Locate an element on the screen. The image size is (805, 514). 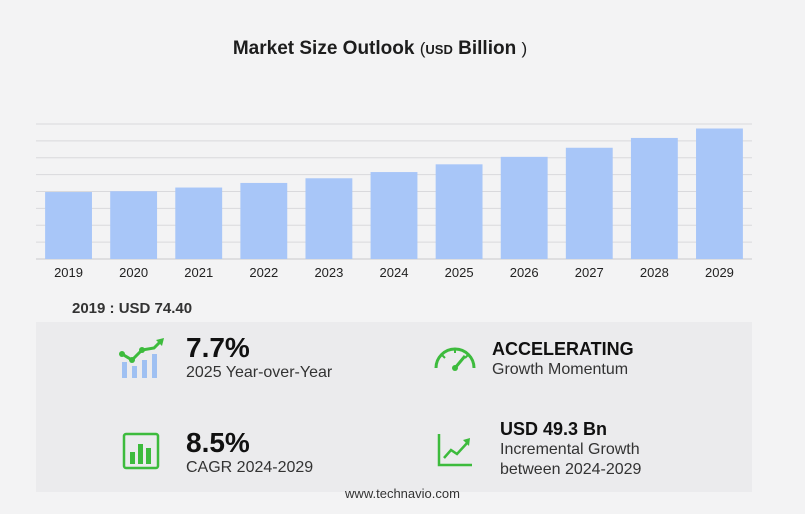
title-unit-prefix: USD is located at coordinates (439, 49).